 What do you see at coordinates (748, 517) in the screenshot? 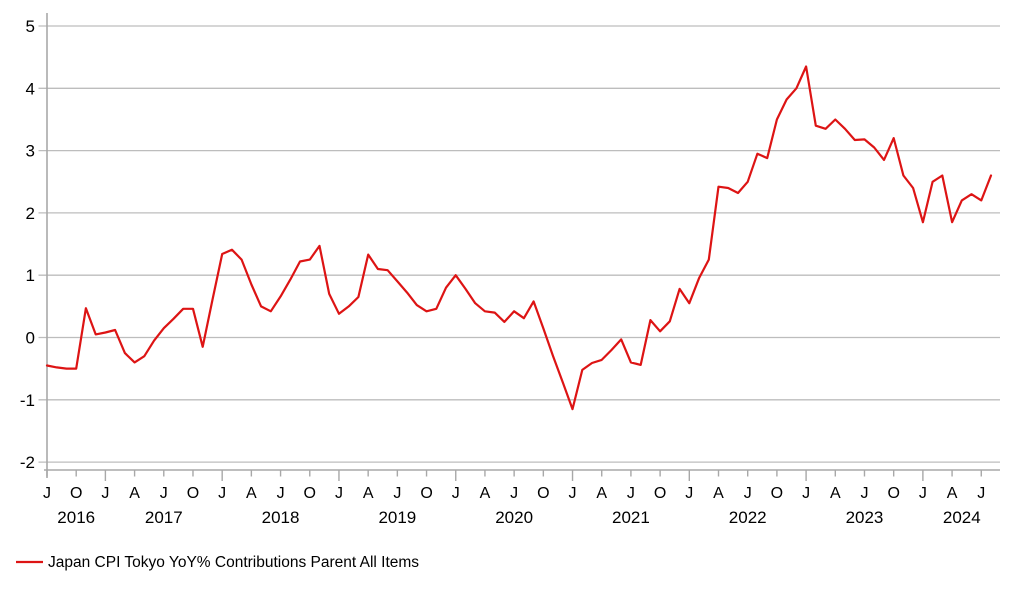
I see `year-label: 2022` at bounding box center [748, 517].